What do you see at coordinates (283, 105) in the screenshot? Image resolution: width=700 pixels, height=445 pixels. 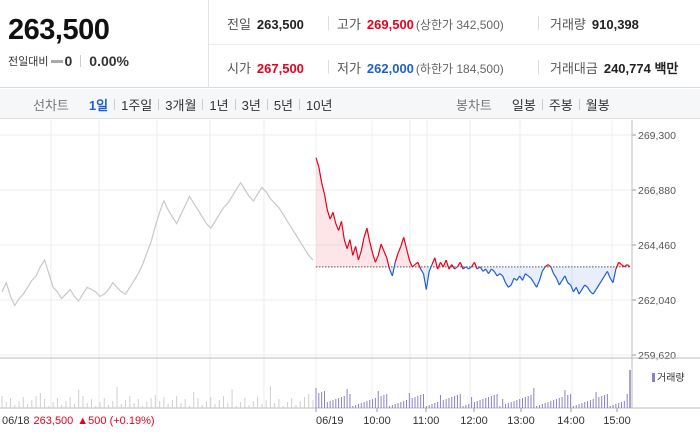 I see `tab-5year: 5년` at bounding box center [283, 105].